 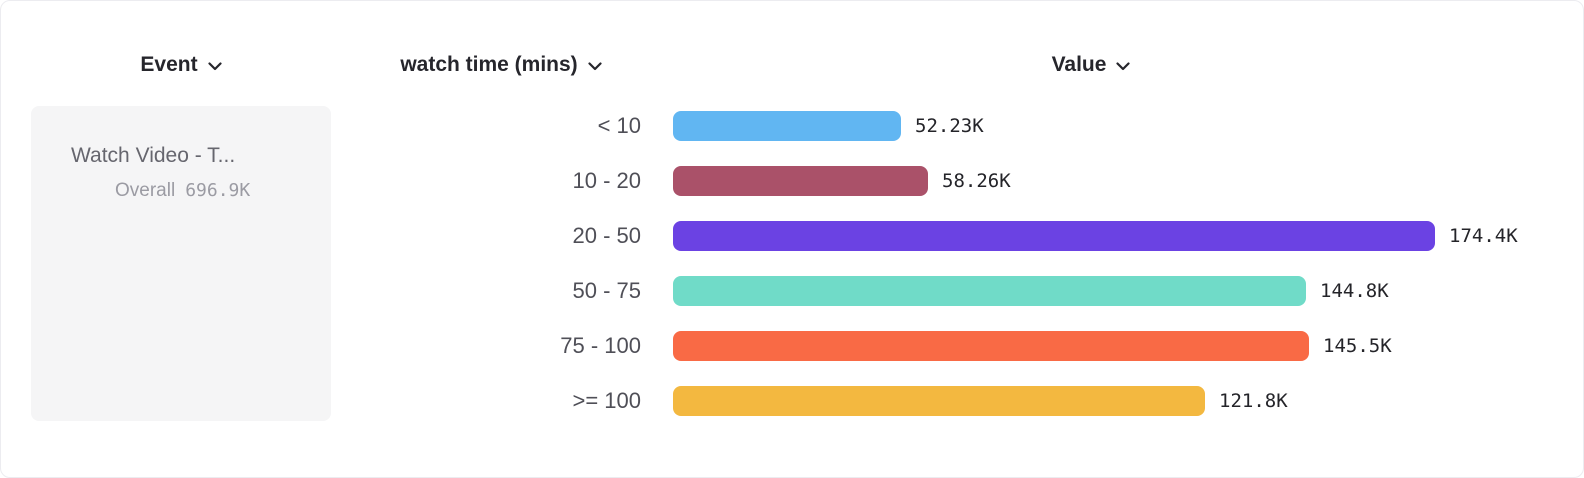 What do you see at coordinates (489, 64) in the screenshot?
I see `breakdown-column-label: watch time (mins)` at bounding box center [489, 64].